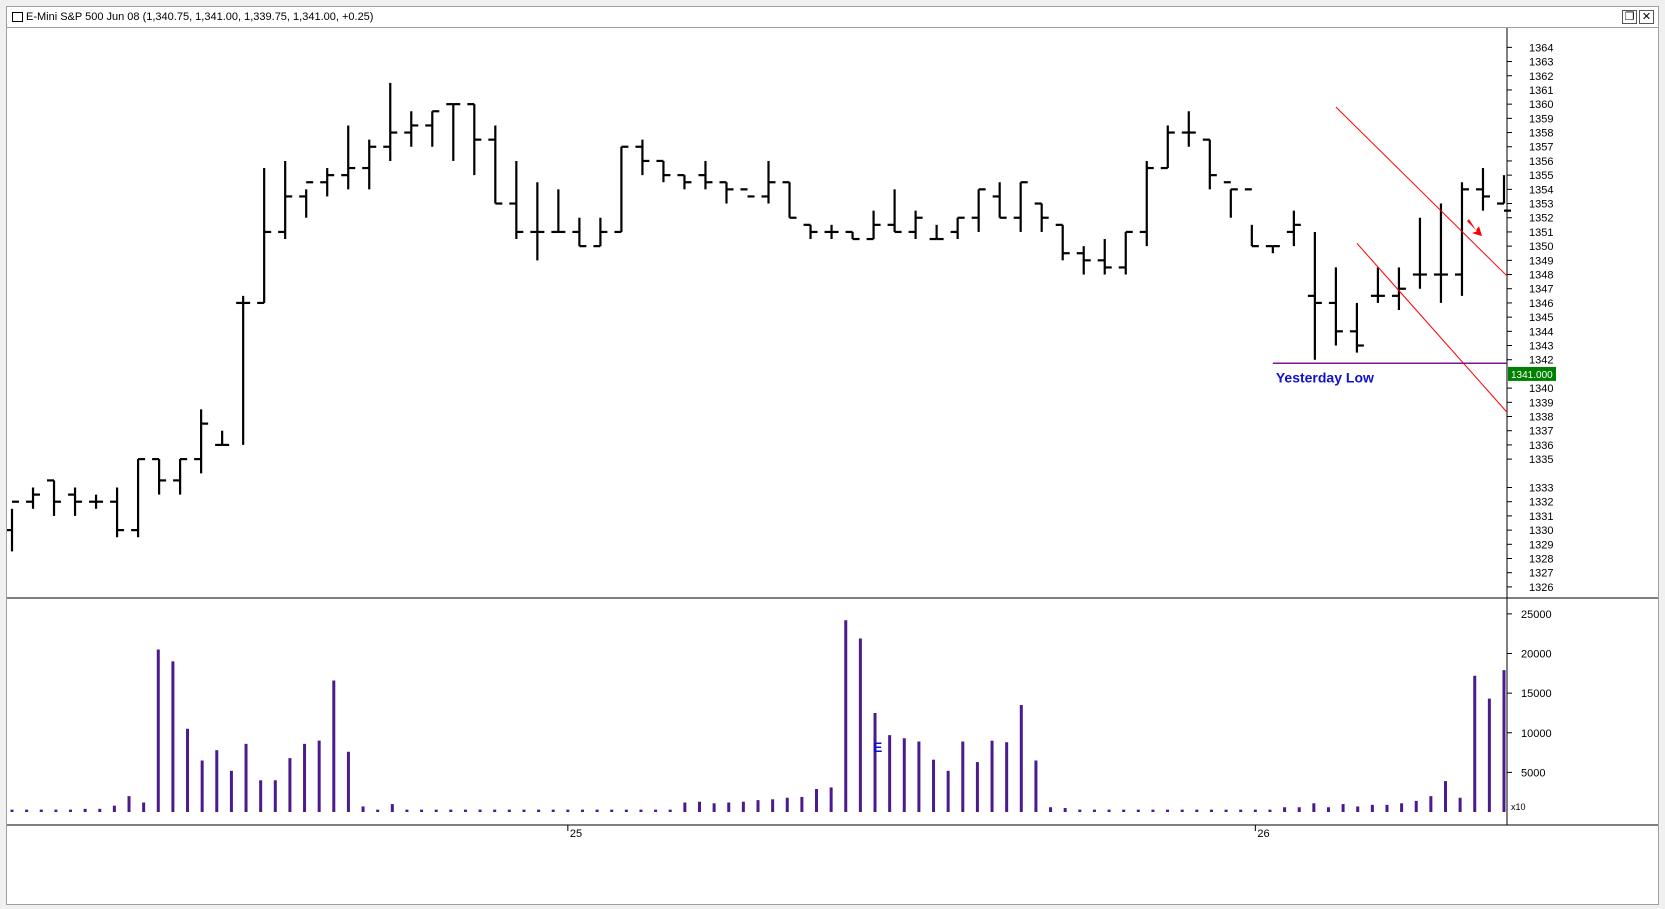  What do you see at coordinates (1421, 191) in the screenshot?
I see `channel-upper-line` at bounding box center [1421, 191].